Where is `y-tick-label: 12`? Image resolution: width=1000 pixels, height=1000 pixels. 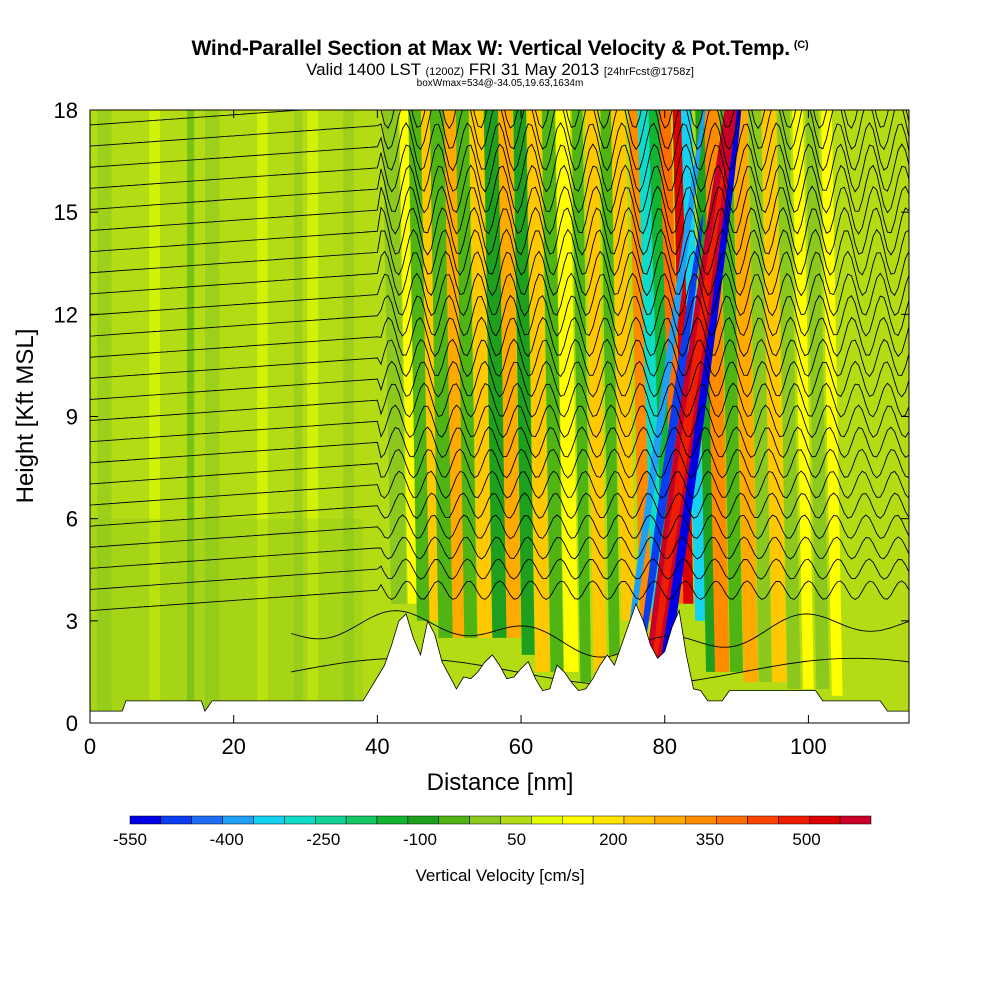
y-tick-label: 12 is located at coordinates (66, 314).